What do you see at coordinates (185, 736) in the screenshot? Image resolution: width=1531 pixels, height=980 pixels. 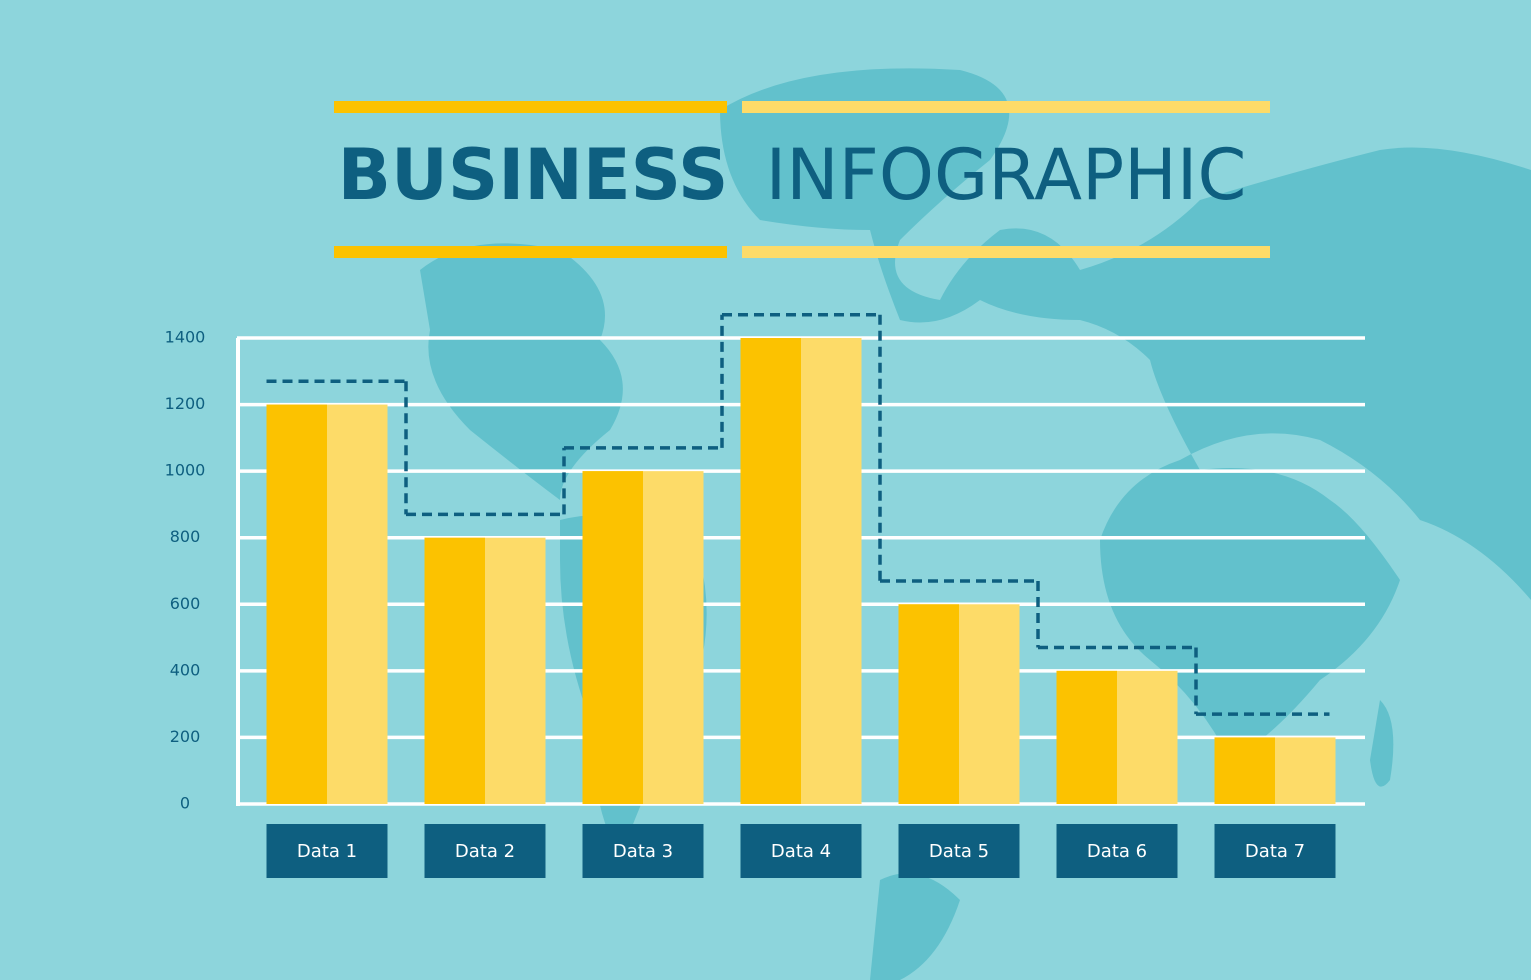 I see `y-tick-label: 200` at bounding box center [185, 736].